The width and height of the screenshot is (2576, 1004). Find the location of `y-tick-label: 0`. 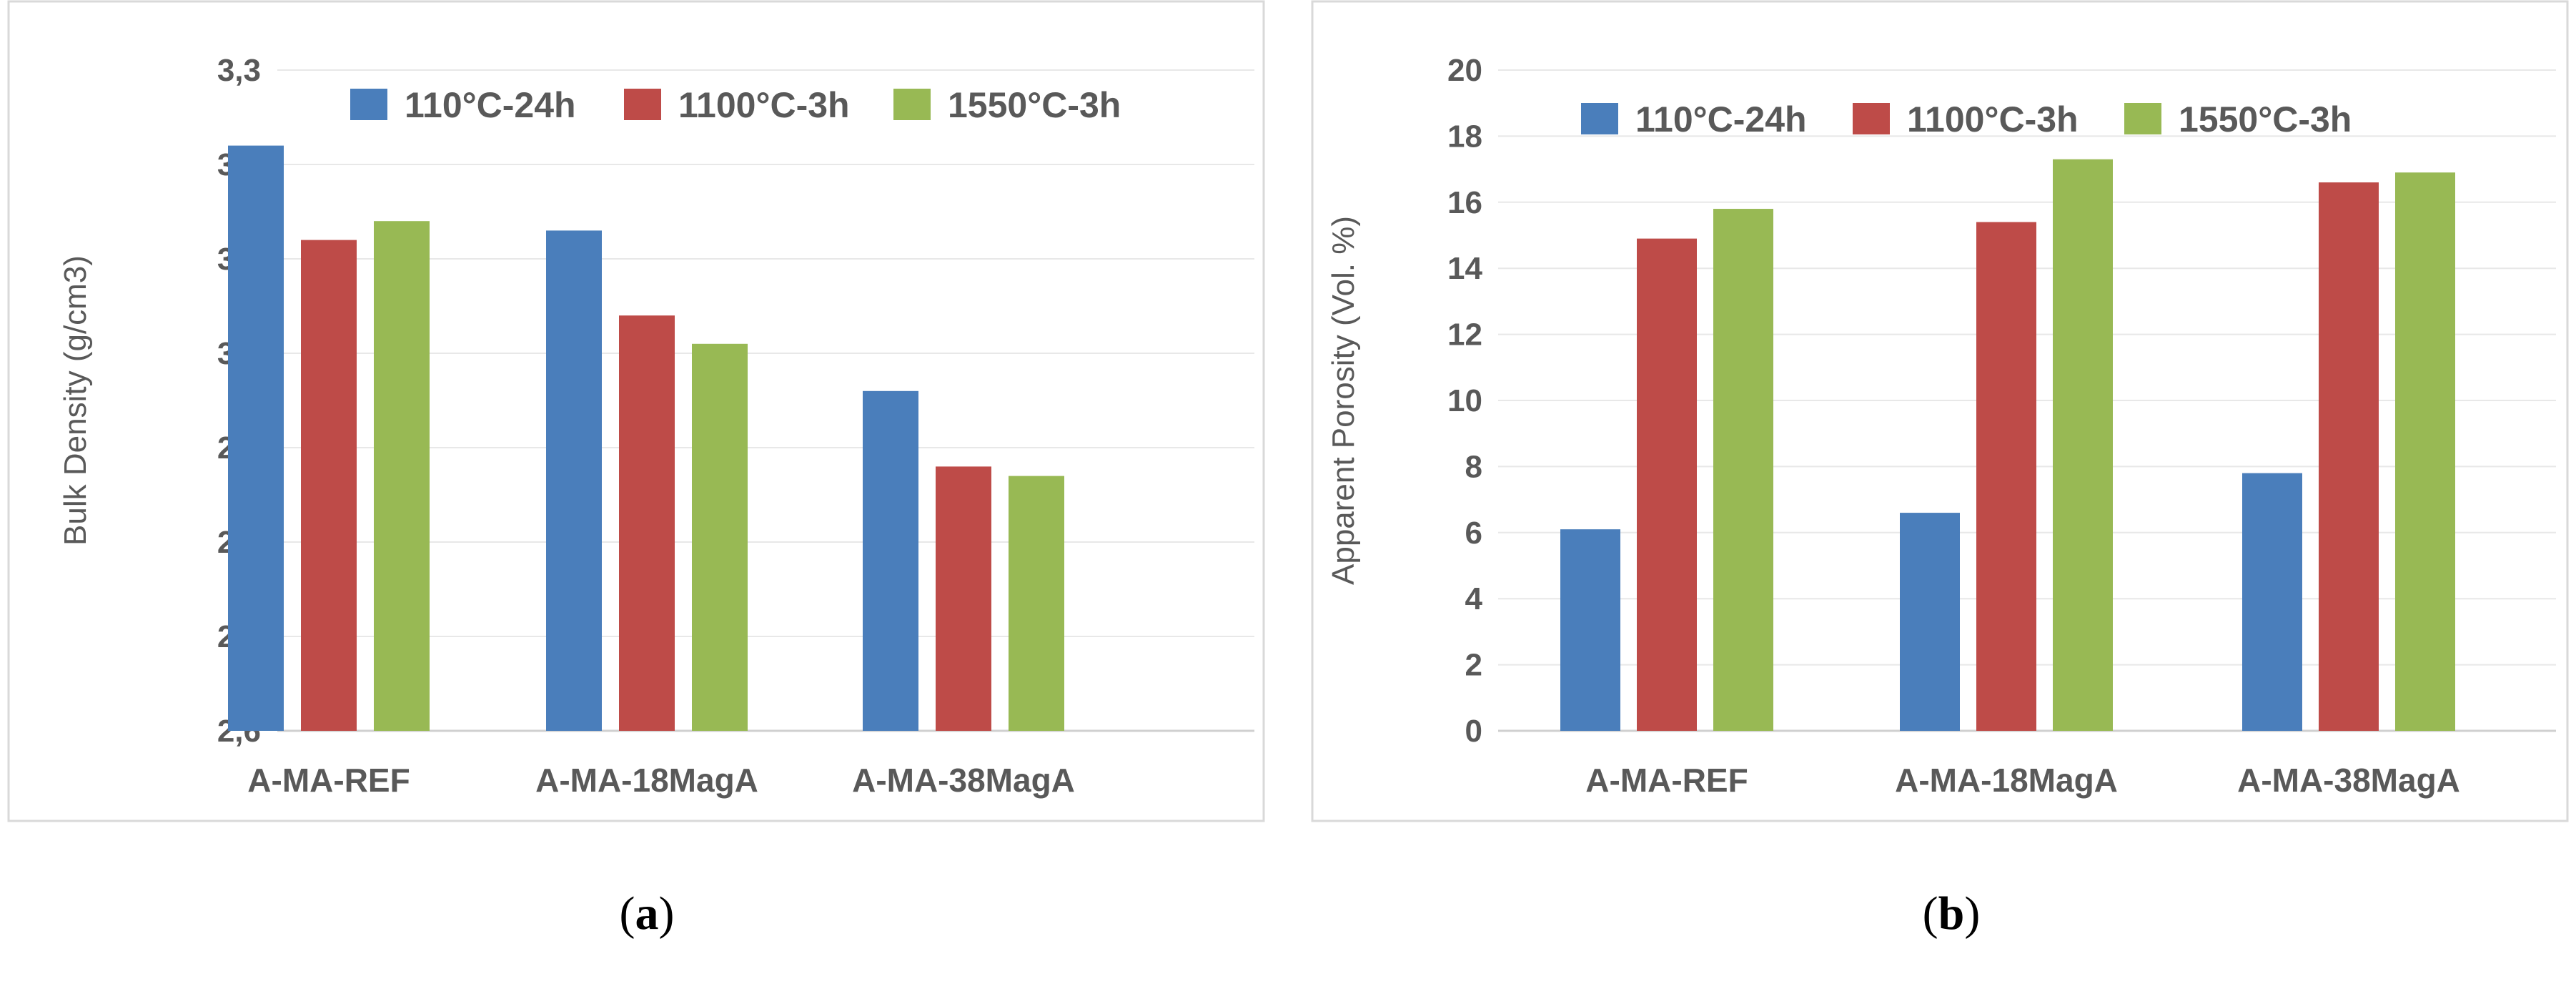

y-tick-label: 0 is located at coordinates (1473, 732).